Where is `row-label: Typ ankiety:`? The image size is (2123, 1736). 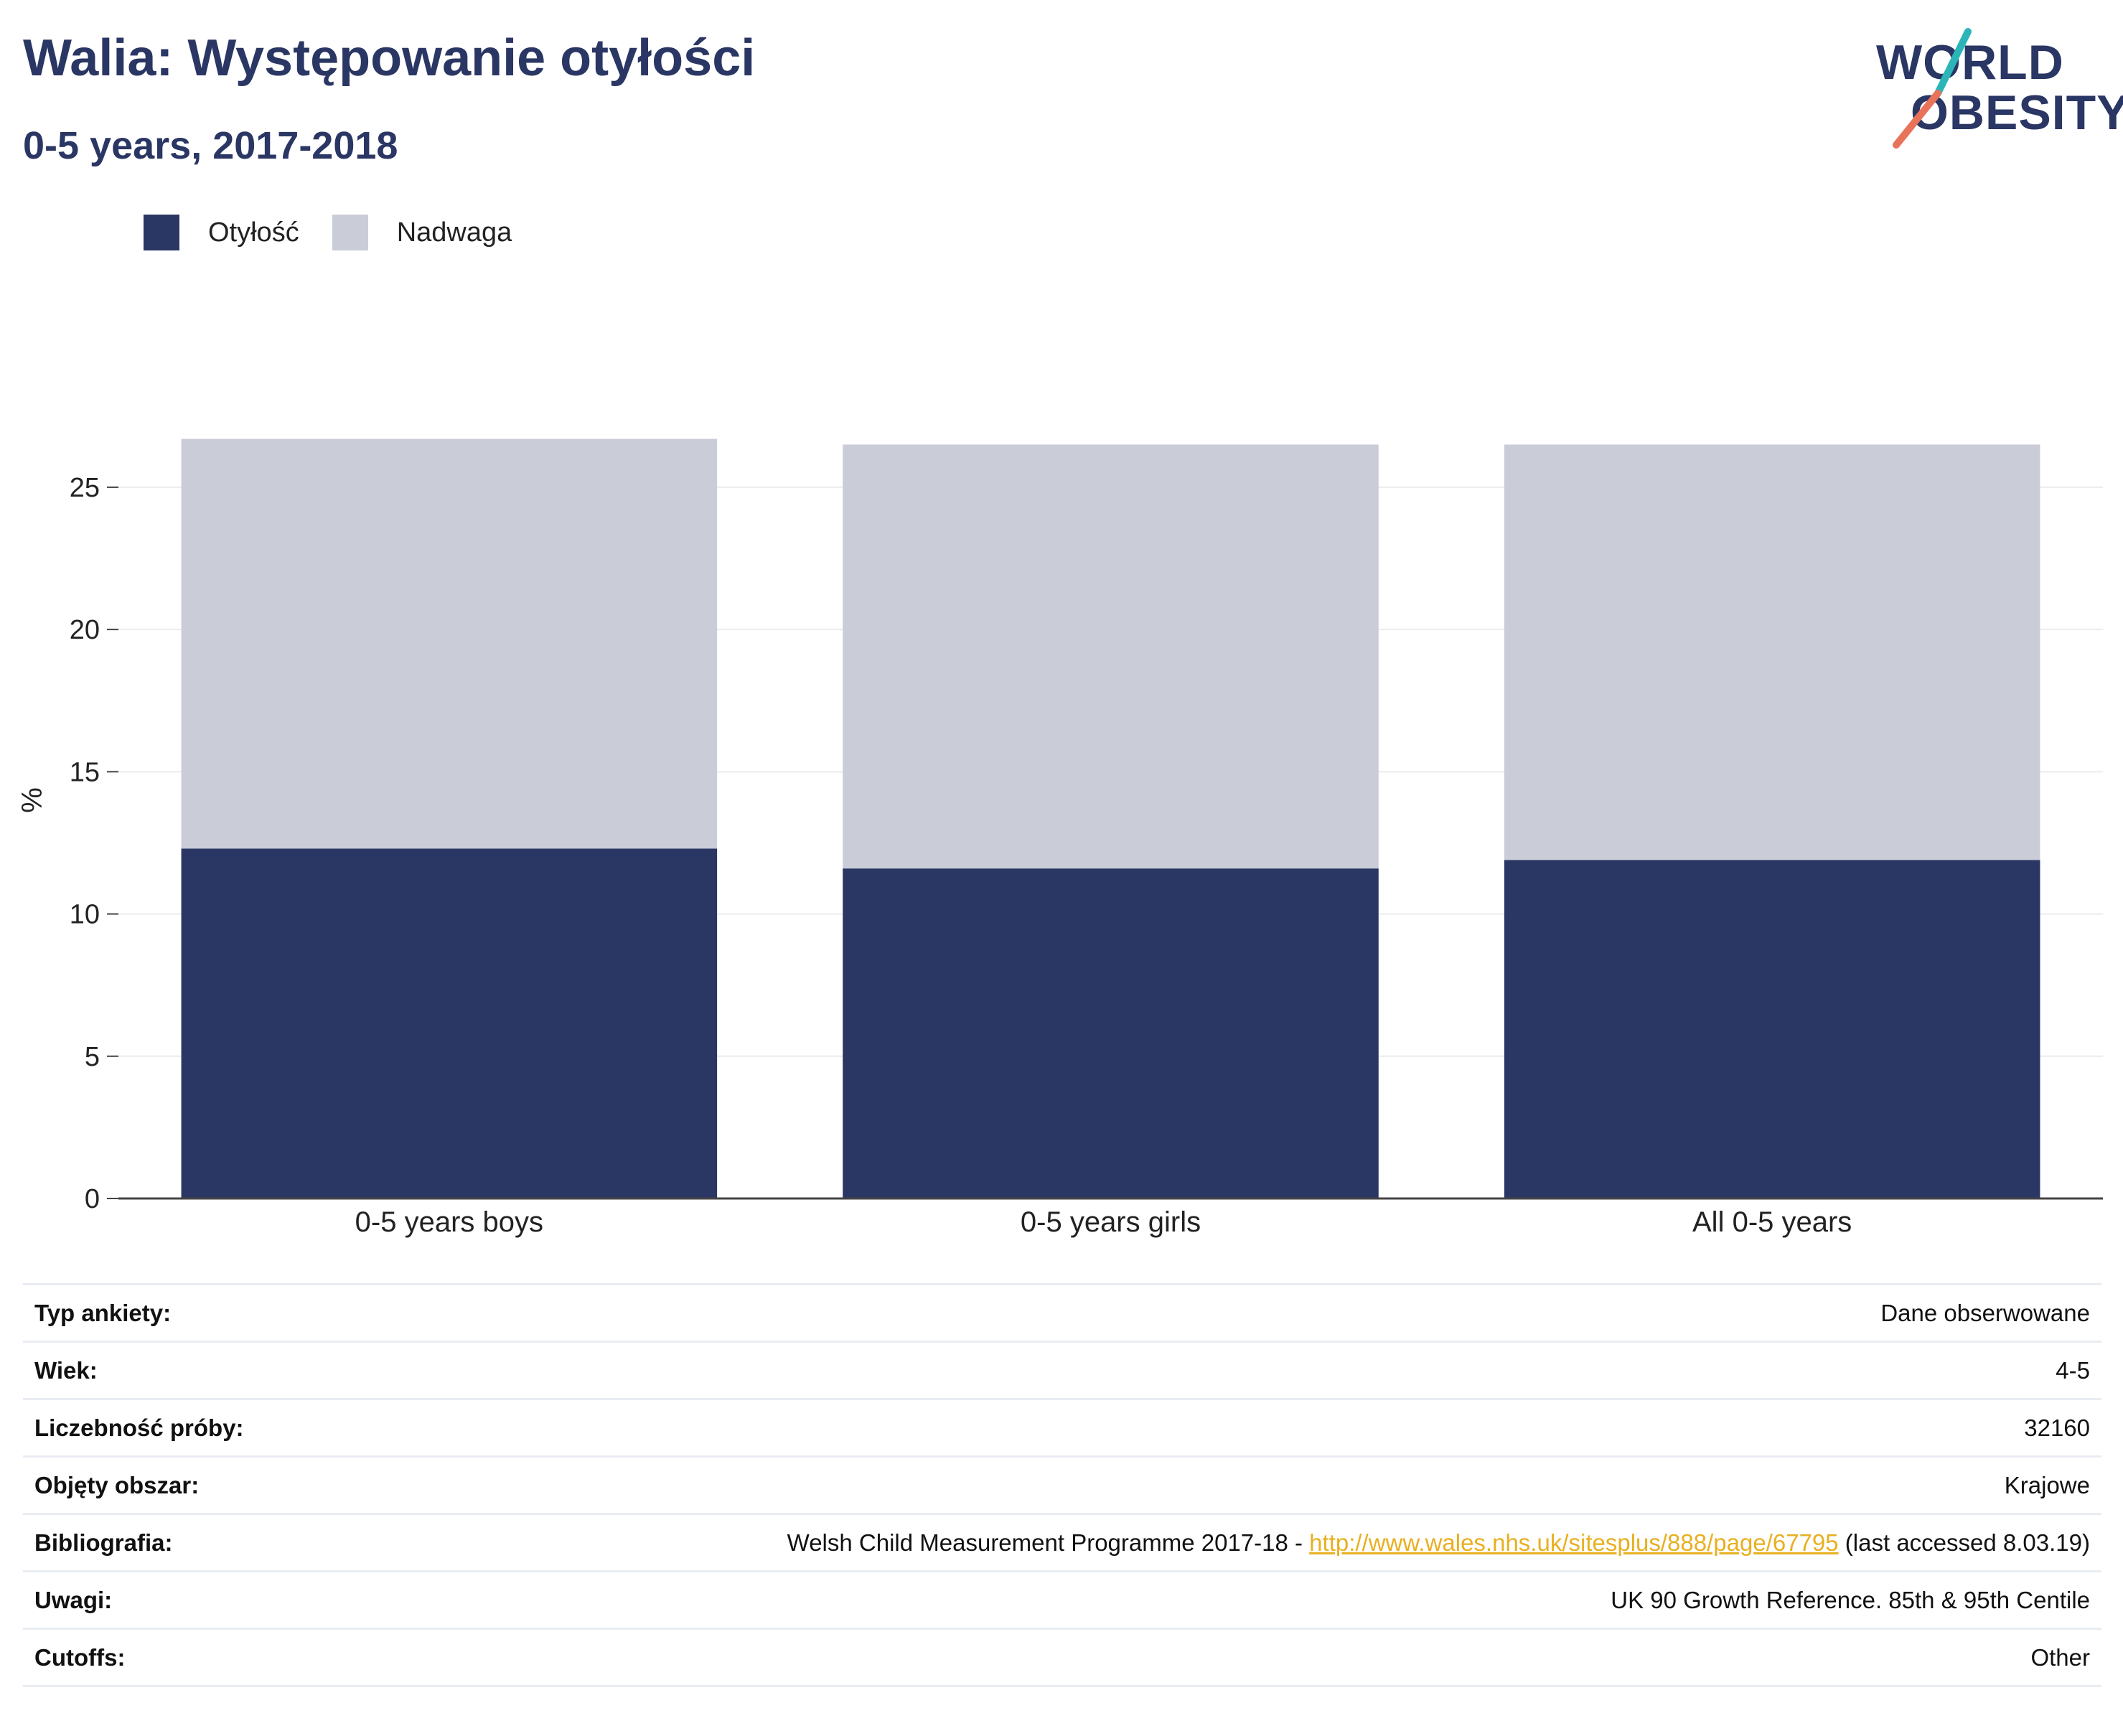
row-label: Typ ankiety: is located at coordinates (103, 1312).